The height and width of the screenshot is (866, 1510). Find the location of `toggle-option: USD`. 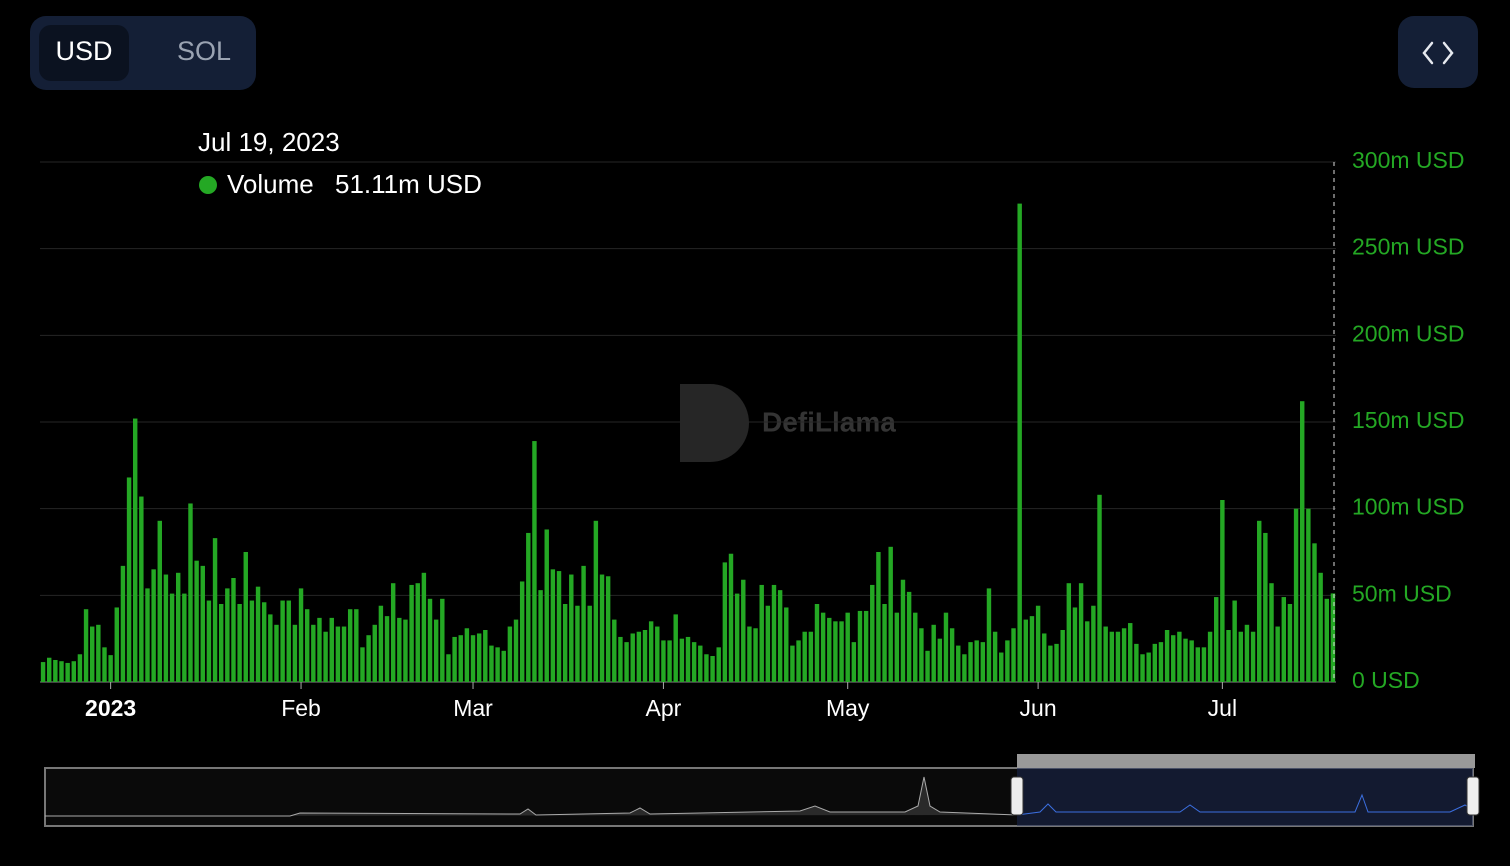

toggle-option: USD is located at coordinates (83, 51).